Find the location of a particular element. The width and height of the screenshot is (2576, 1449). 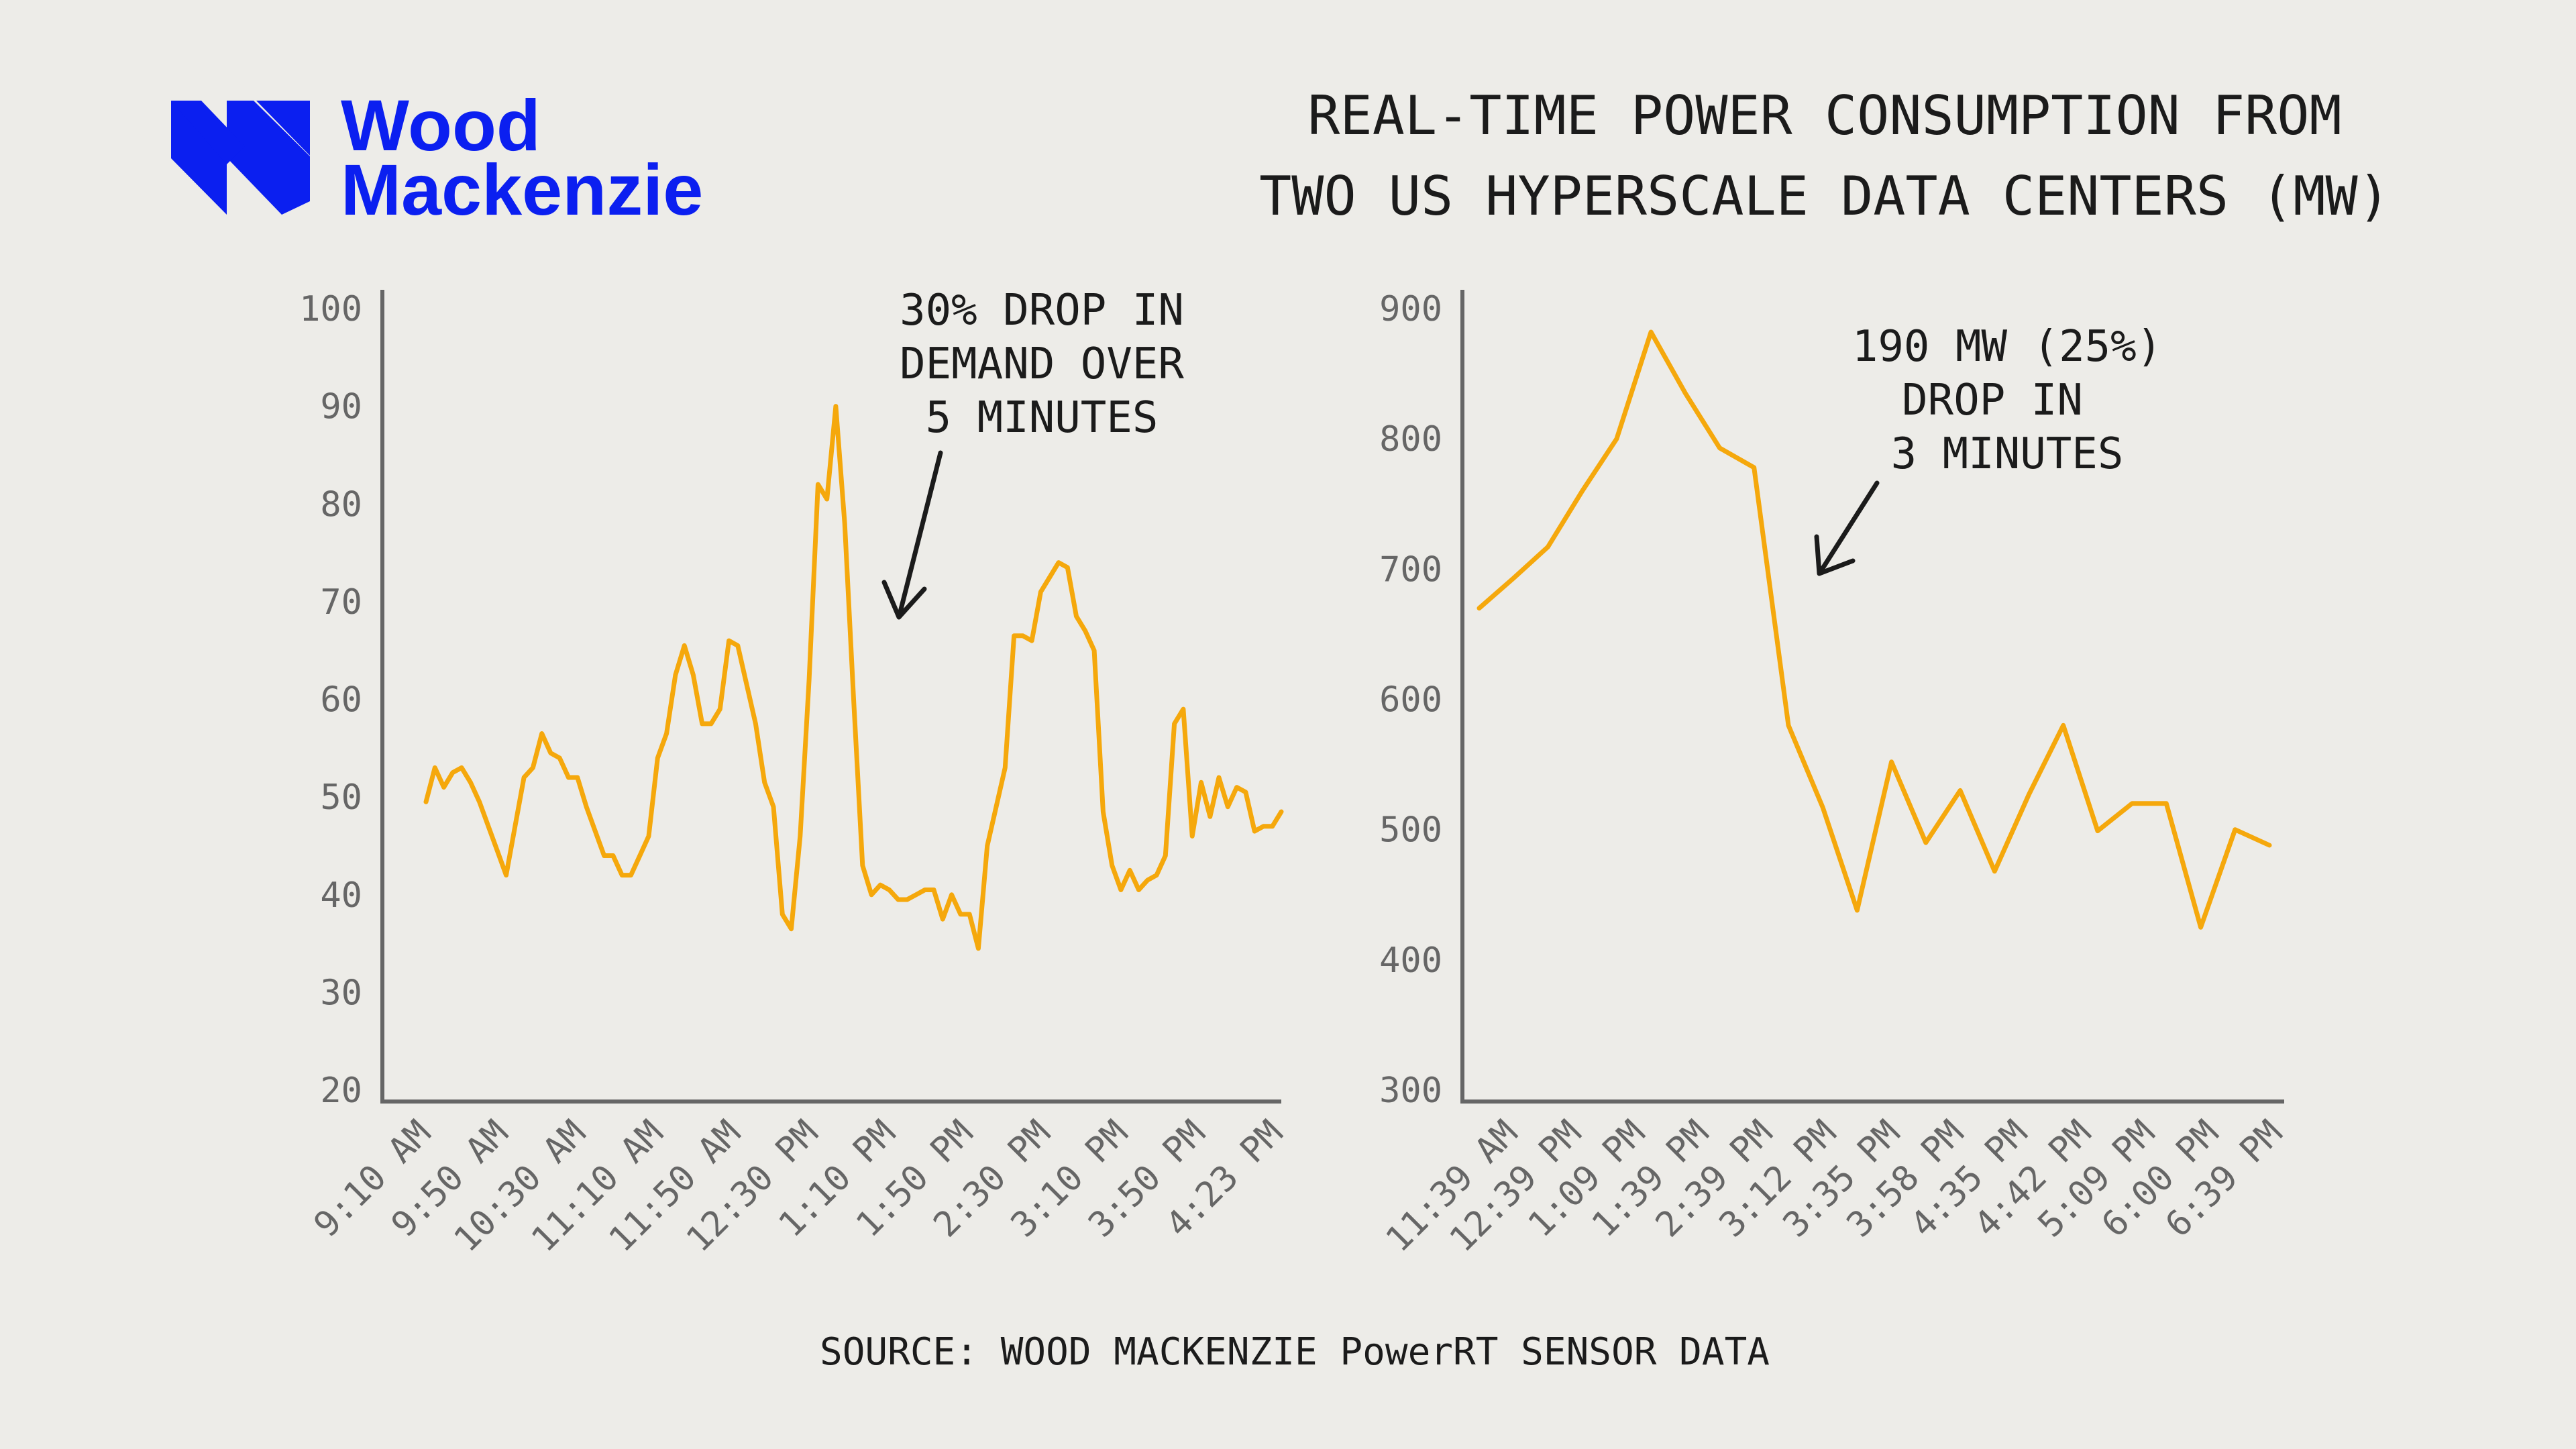

c2-ytick-label: 500 is located at coordinates (1410, 830).